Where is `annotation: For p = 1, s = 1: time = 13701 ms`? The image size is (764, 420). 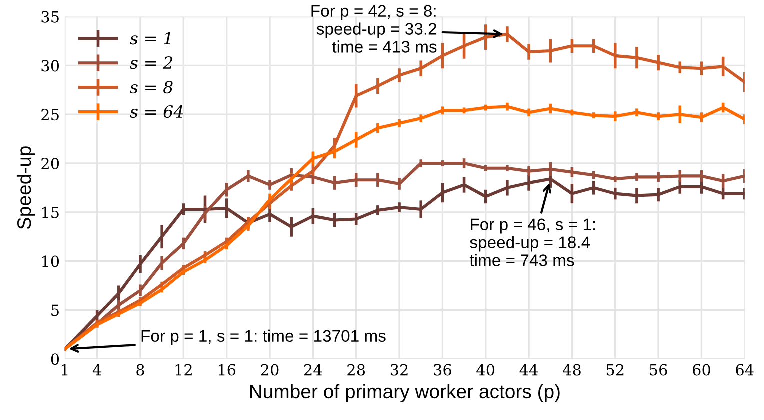
annotation: For p = 1, s = 1: time = 13701 ms is located at coordinates (264, 338).